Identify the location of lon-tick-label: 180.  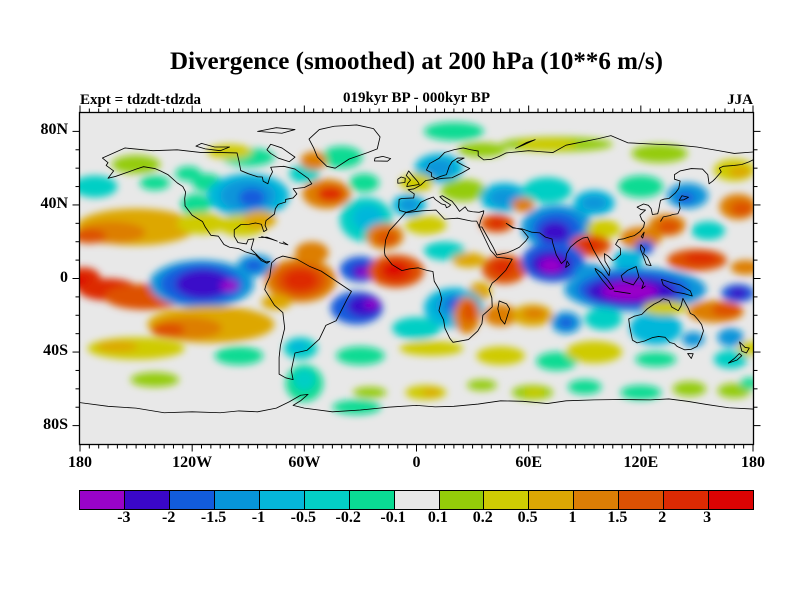
(753, 462).